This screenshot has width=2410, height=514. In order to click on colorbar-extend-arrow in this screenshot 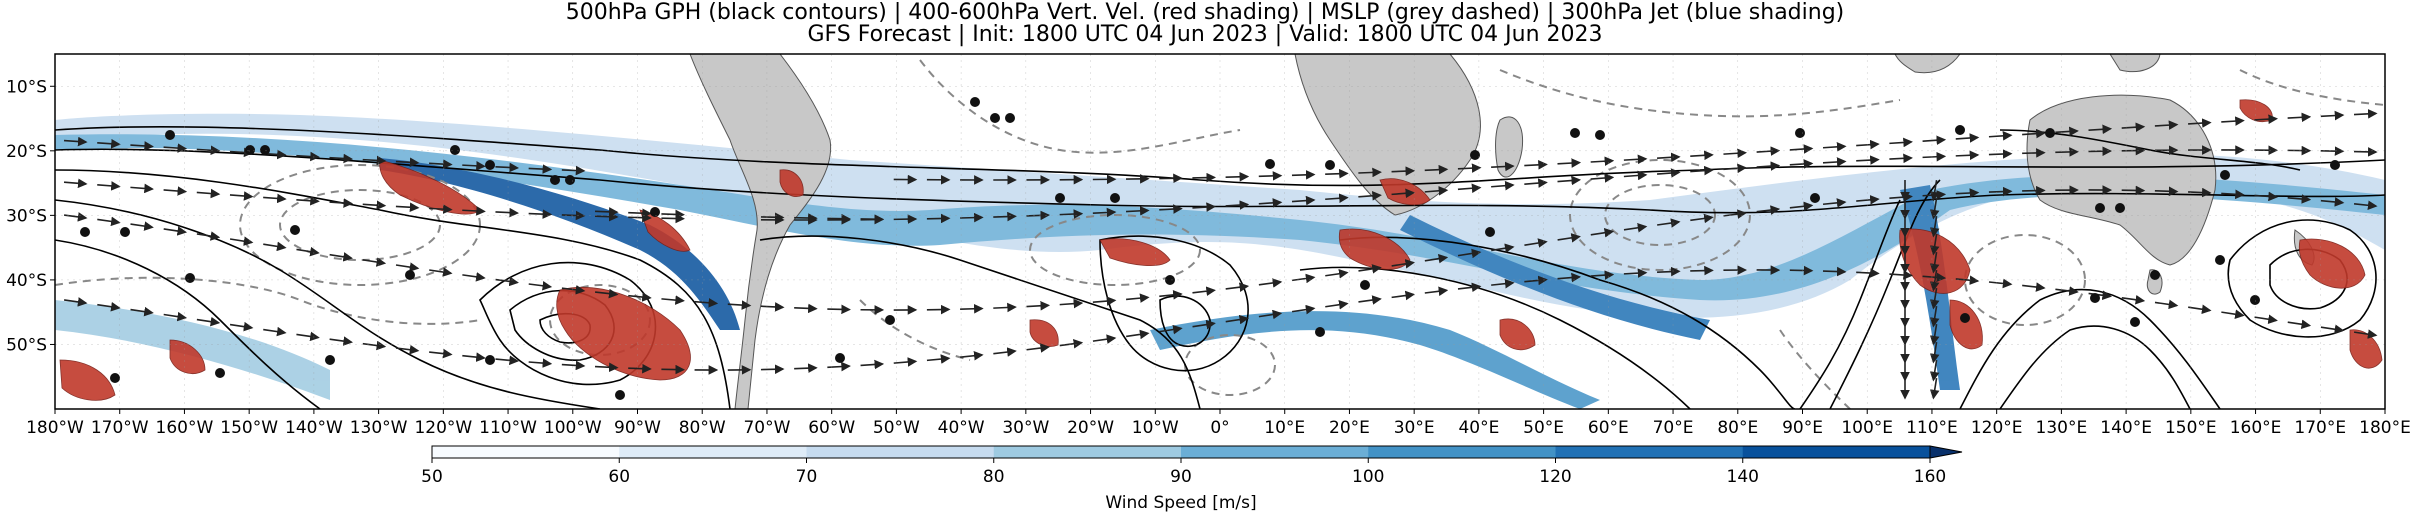, I will do `click(1946, 452)`.